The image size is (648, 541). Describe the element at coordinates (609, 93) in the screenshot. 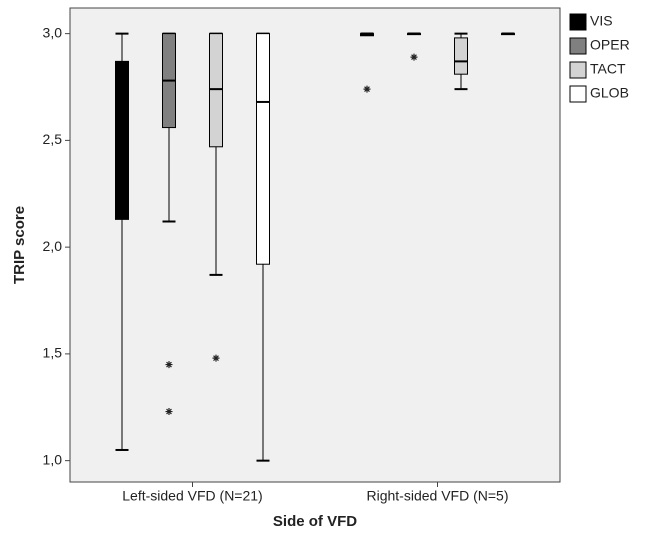

I see `legend-label: GLOB` at that location.